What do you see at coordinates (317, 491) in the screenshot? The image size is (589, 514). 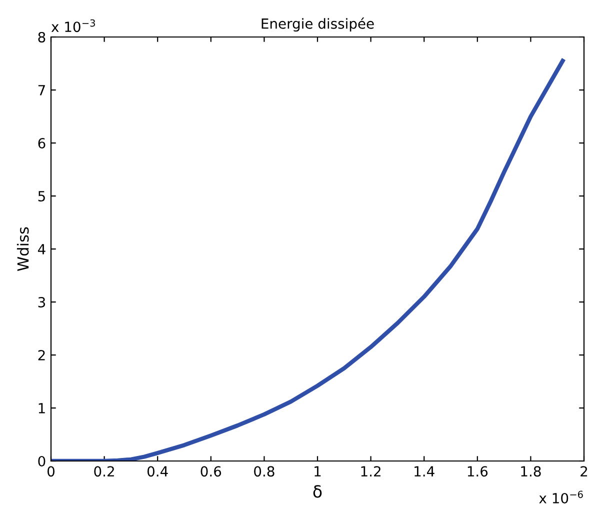 I see `x-axis-title: δ` at bounding box center [317, 491].